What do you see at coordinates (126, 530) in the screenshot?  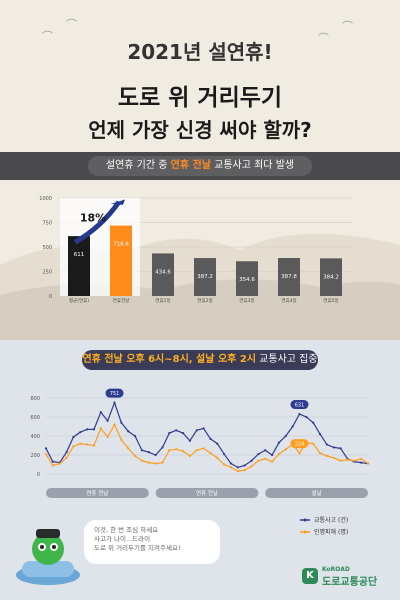 I see `bubble-line: 이것, 한 번 조심 하세요` at bounding box center [126, 530].